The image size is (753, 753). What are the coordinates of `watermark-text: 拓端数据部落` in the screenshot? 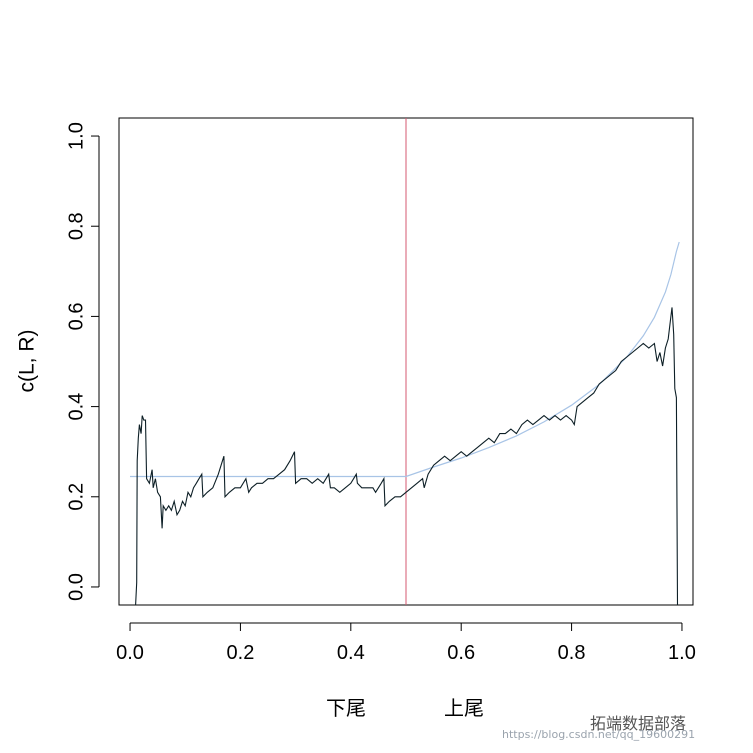 It's located at (638, 723).